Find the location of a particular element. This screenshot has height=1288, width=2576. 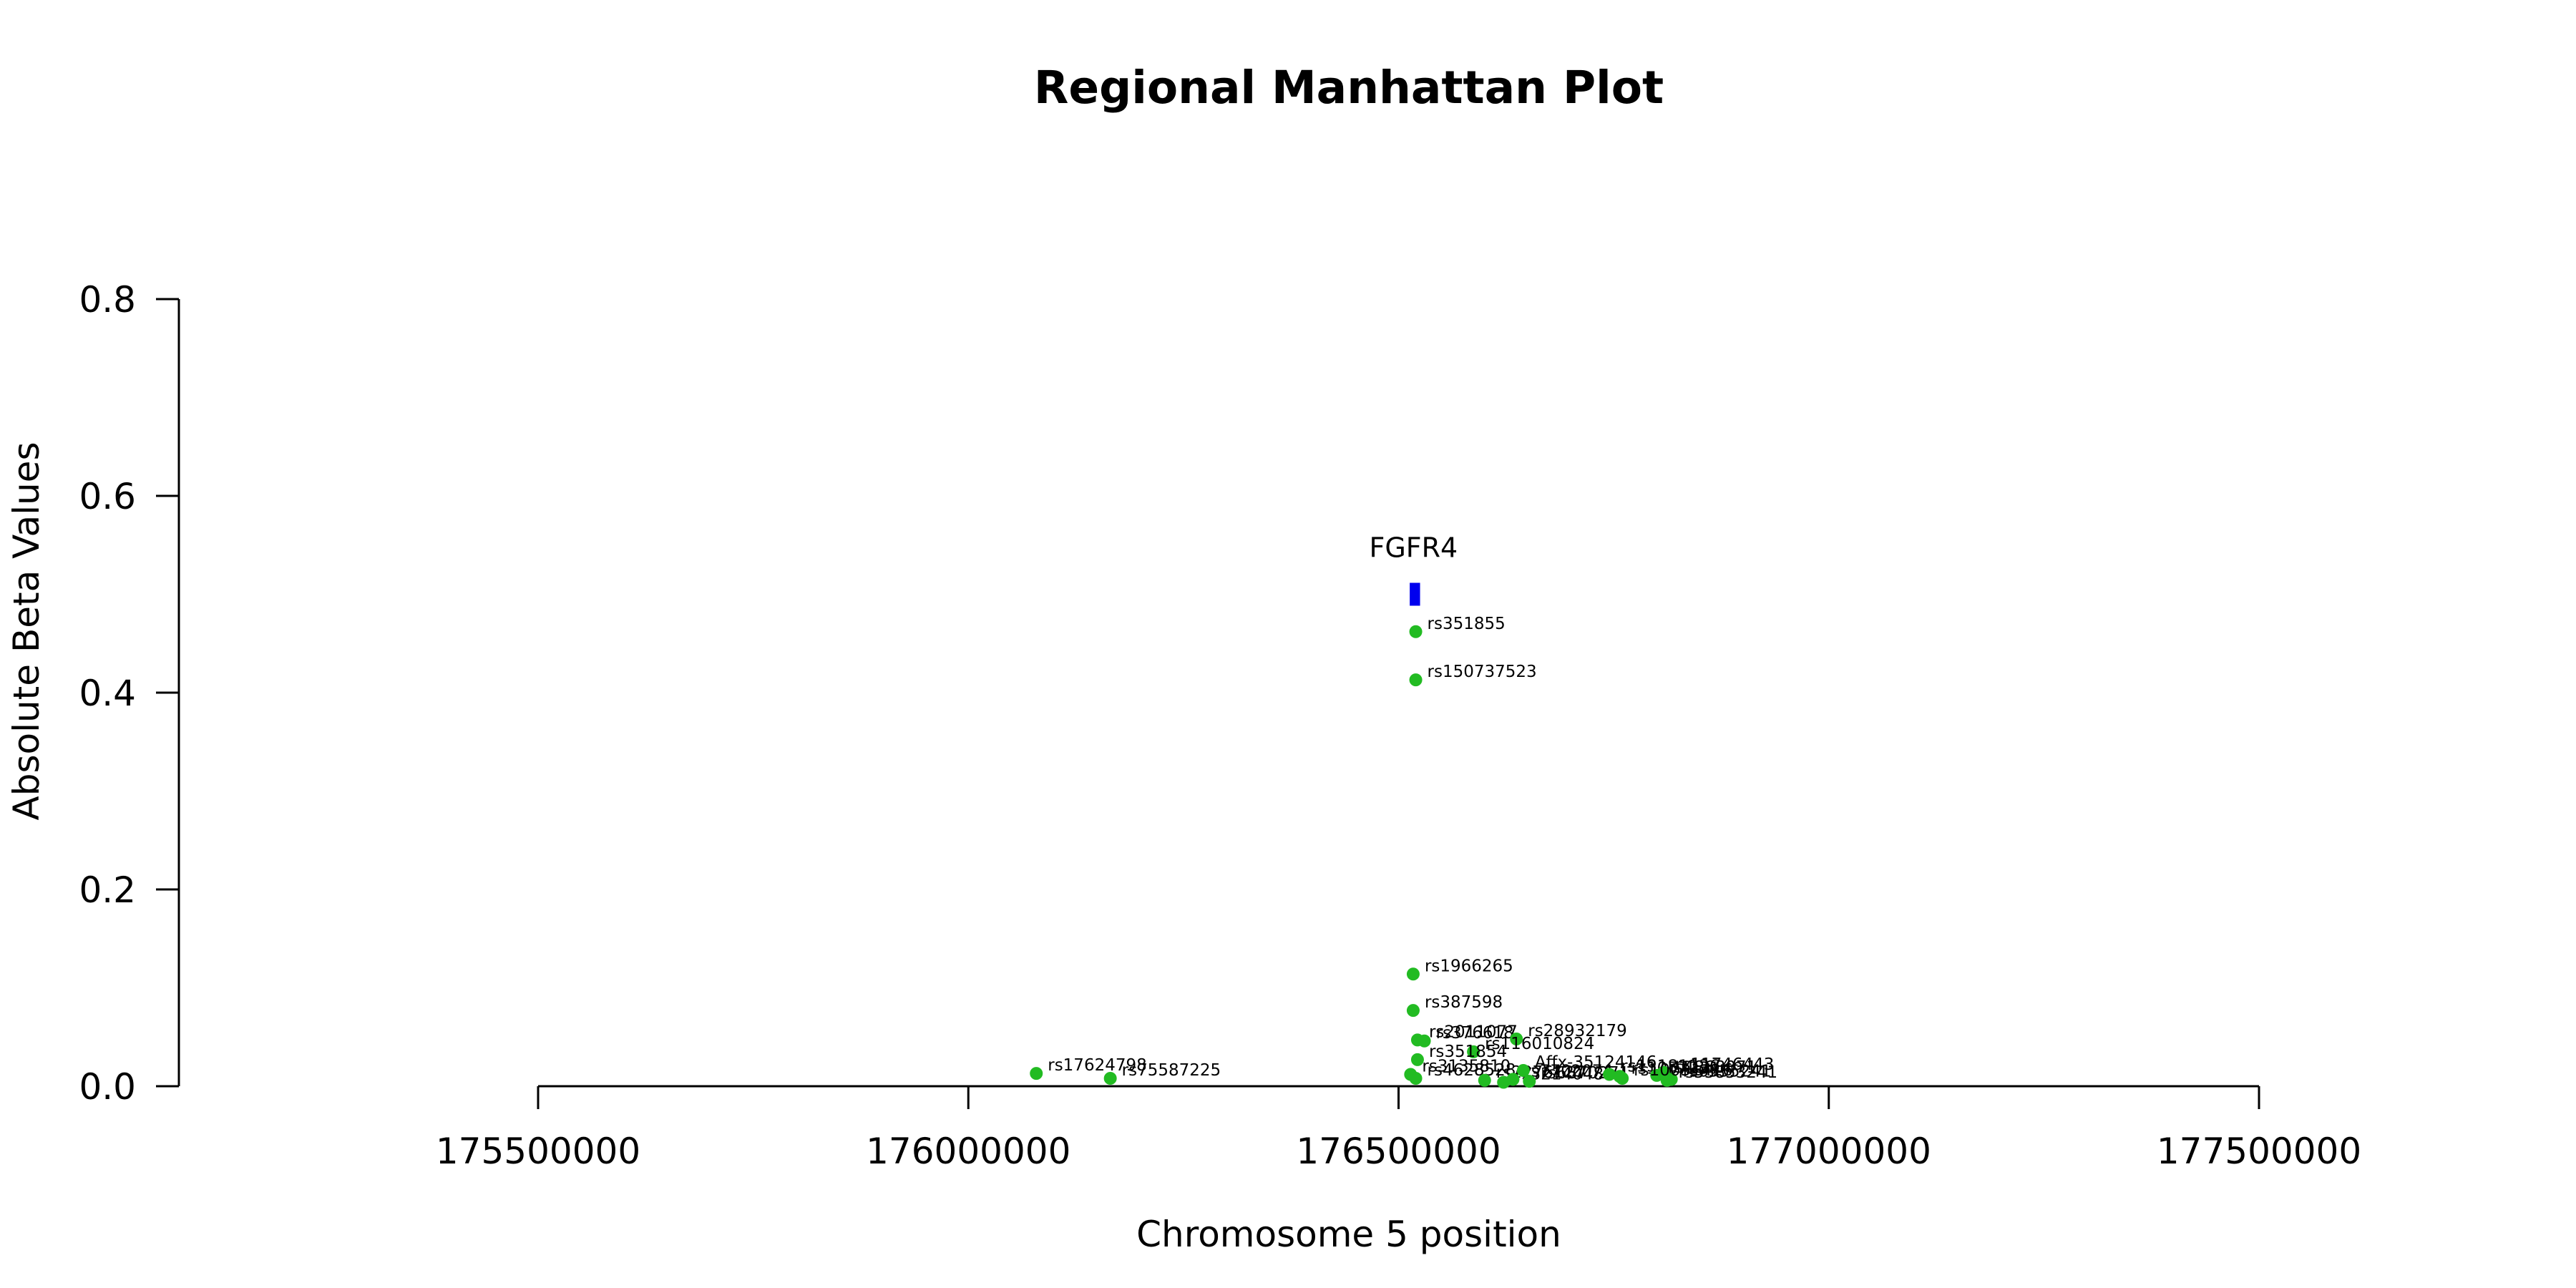

y-tick-label: 0.2 is located at coordinates (107, 890).